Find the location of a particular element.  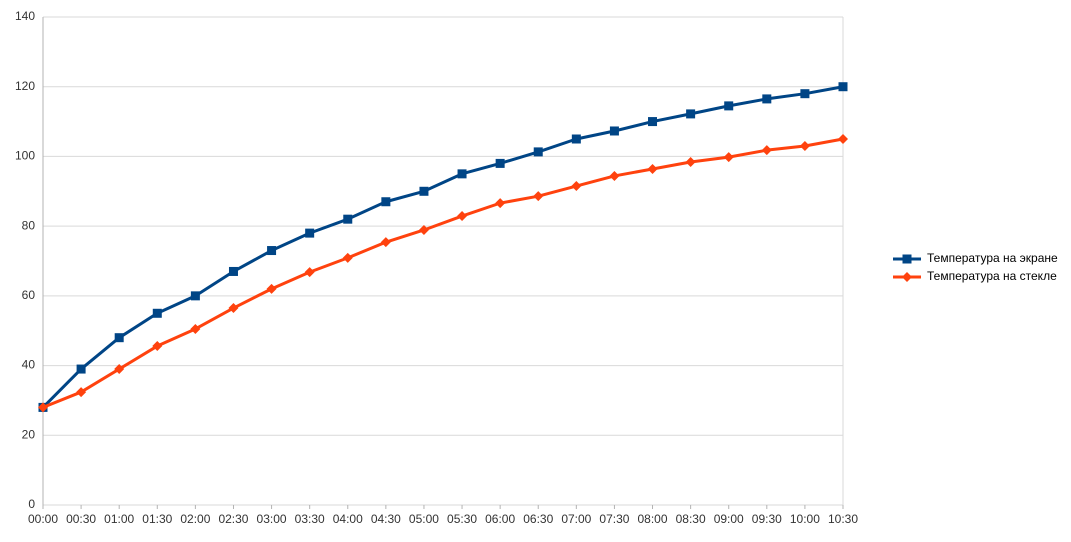

y-tick-label: 80 is located at coordinates (29, 225).